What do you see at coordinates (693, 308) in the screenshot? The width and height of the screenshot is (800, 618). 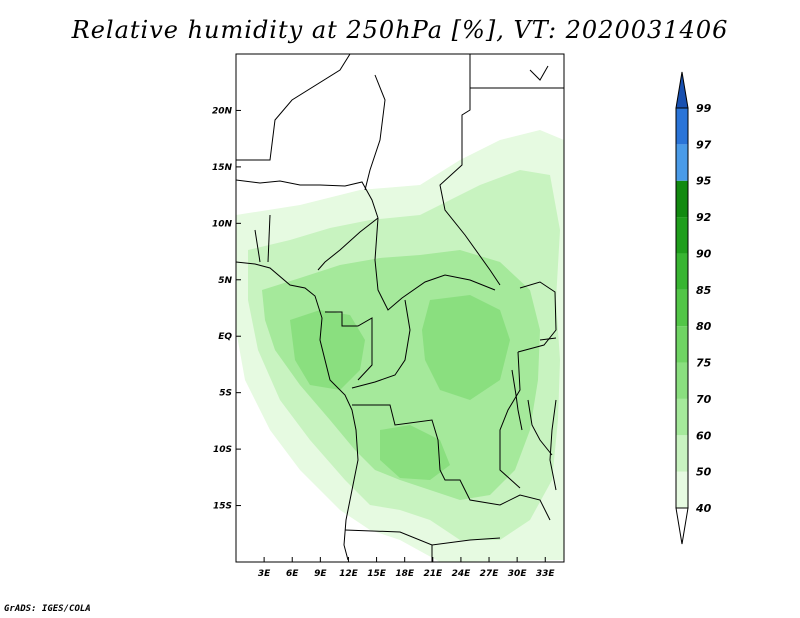 I see `colorbar: 40 50 60 70 75 80 85 90 92 95 97 99` at bounding box center [693, 308].